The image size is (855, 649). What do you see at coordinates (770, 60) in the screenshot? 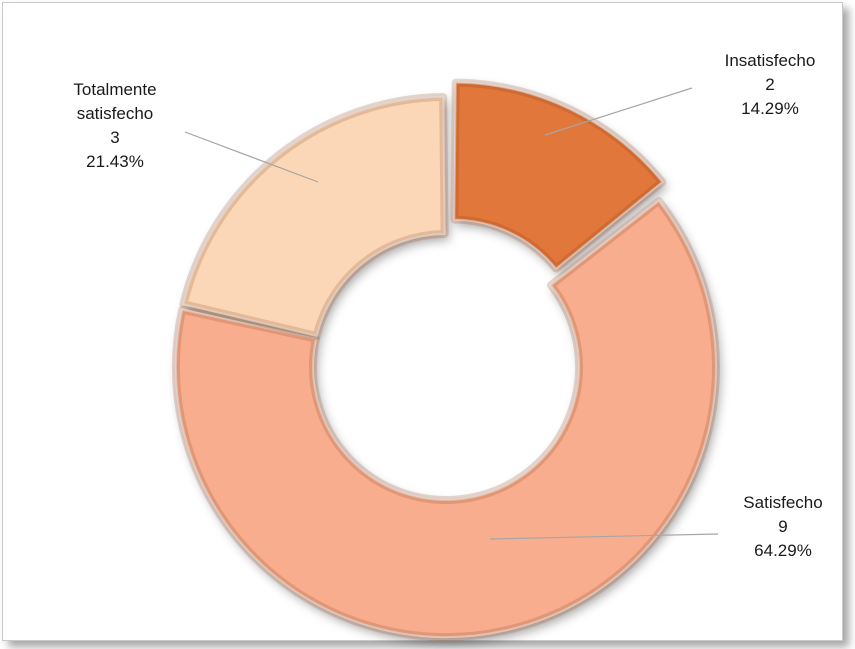
I see `category-label: Insatisfecho` at bounding box center [770, 60].